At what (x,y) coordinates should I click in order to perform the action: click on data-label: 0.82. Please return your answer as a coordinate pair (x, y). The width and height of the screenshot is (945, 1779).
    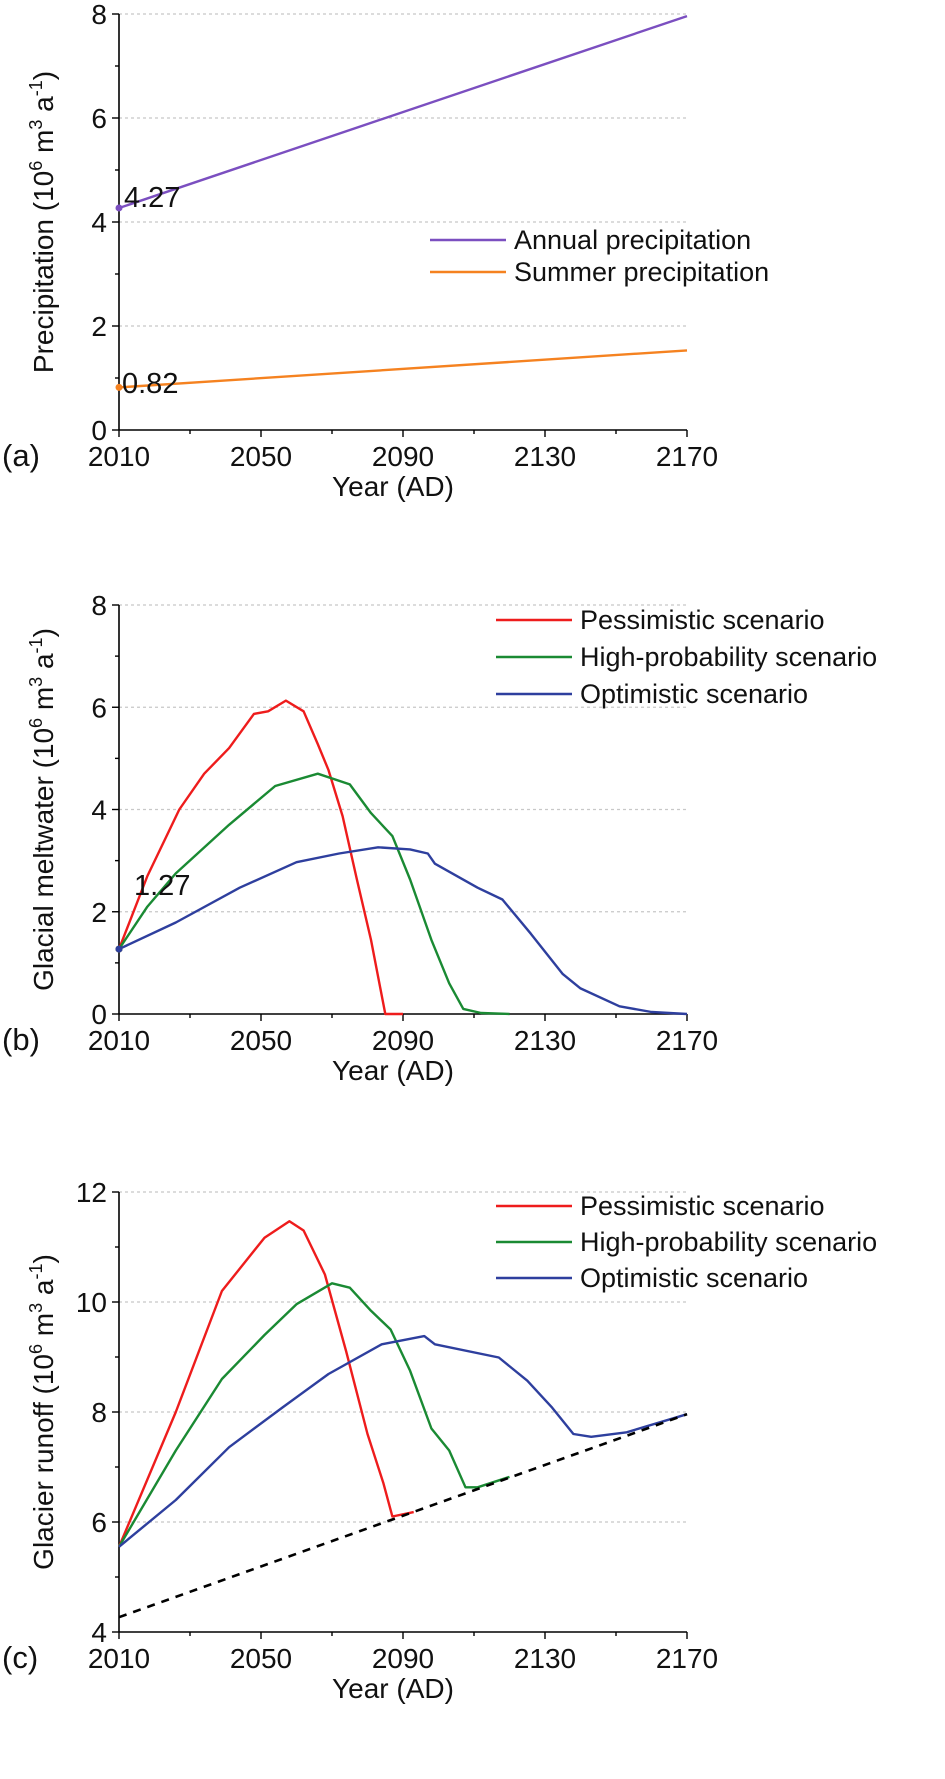
    Looking at the image, I should click on (150, 384).